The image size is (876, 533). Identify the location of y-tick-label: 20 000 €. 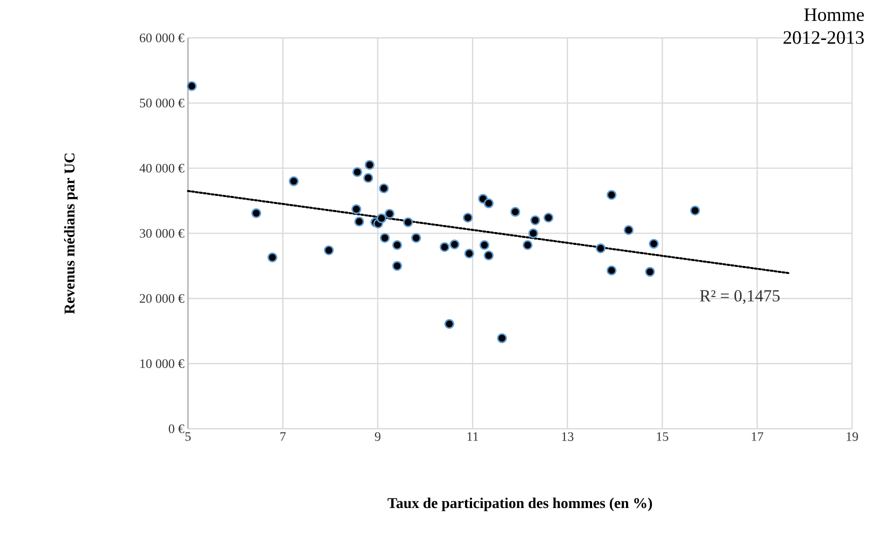
(162, 298).